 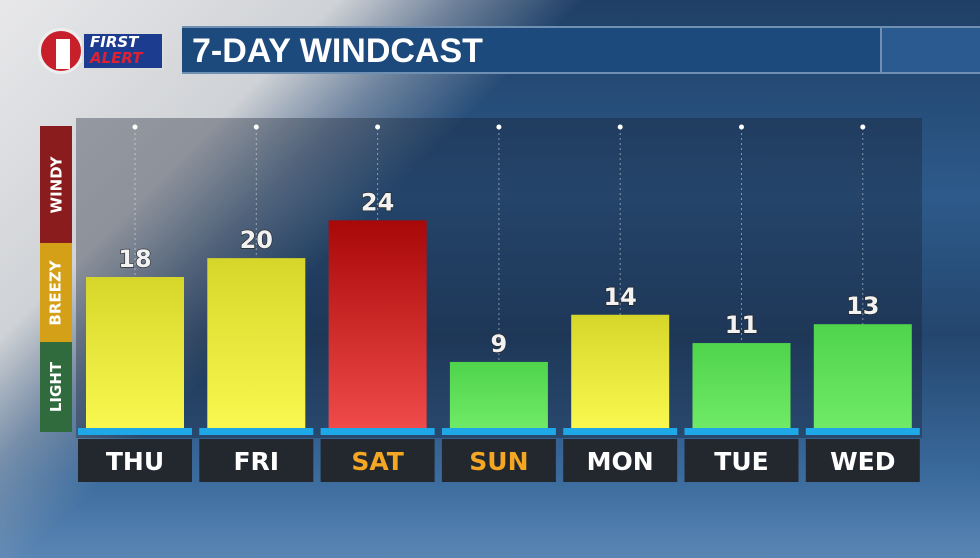 I want to click on day-label-sat: SAT, so click(x=377, y=461).